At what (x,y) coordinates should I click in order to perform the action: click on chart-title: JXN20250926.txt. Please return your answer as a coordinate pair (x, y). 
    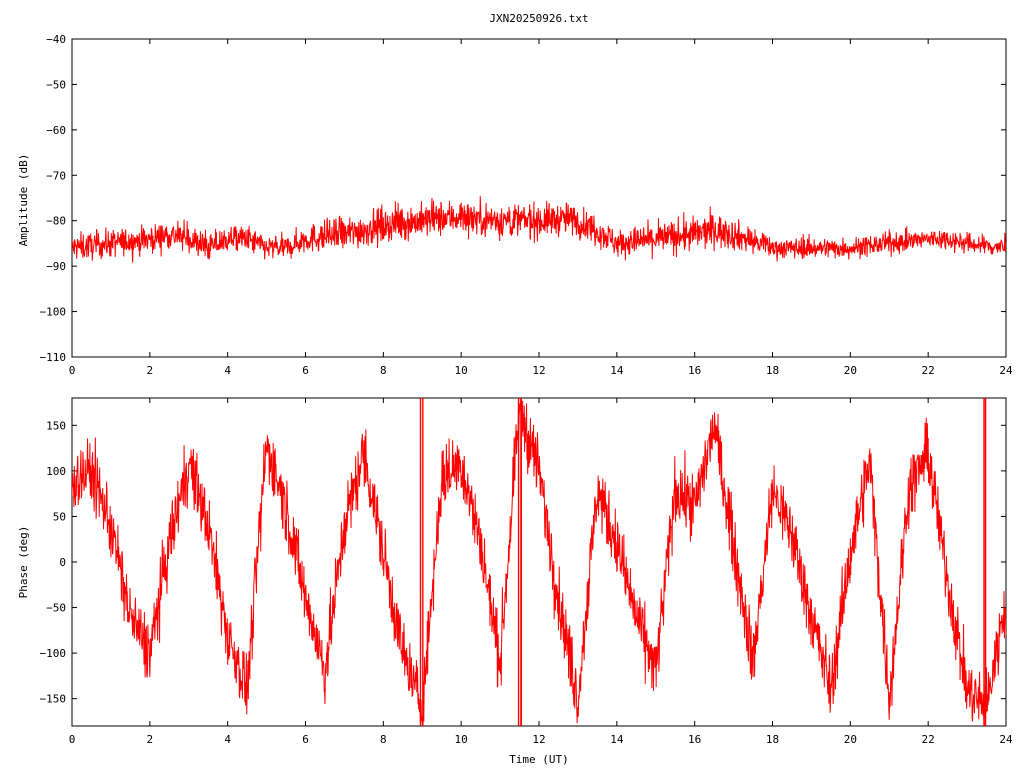
    Looking at the image, I should click on (538, 18).